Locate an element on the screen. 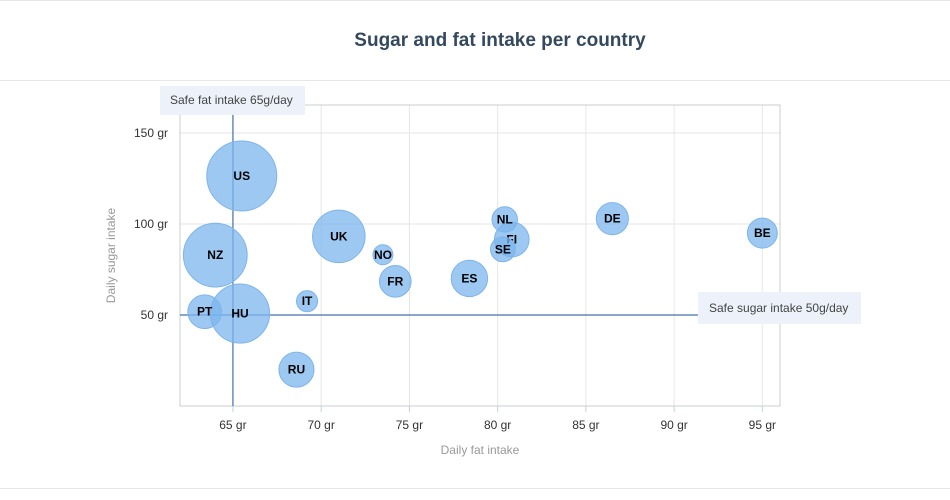 Image resolution: width=950 pixels, height=500 pixels. y-axis-label: Daily sugar intake is located at coordinates (111, 255).